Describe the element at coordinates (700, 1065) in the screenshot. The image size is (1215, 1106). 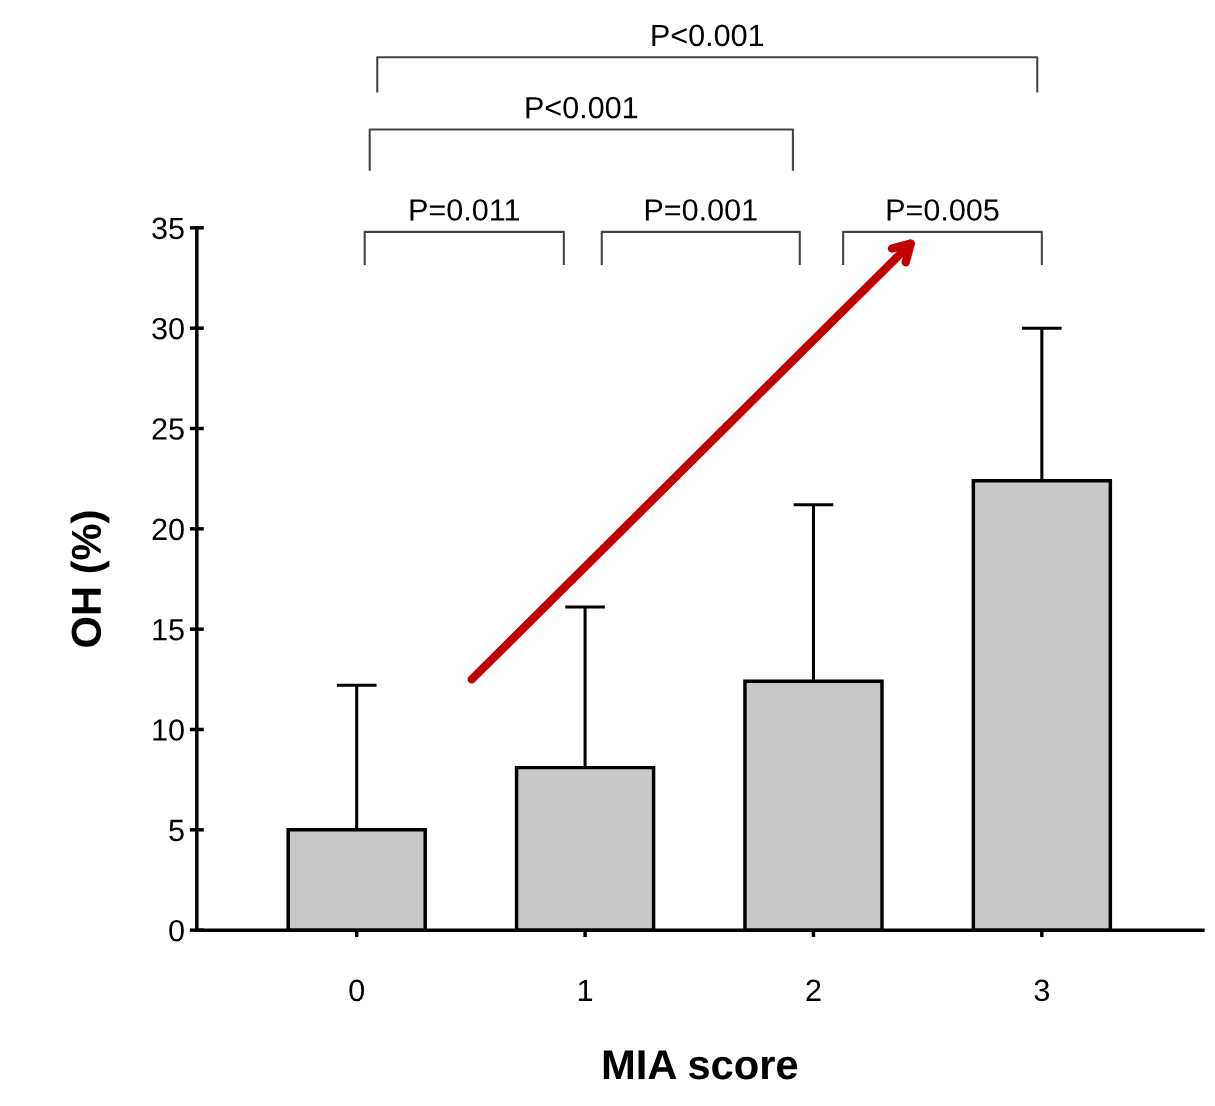
I see `x-axis-title: MIA score` at that location.